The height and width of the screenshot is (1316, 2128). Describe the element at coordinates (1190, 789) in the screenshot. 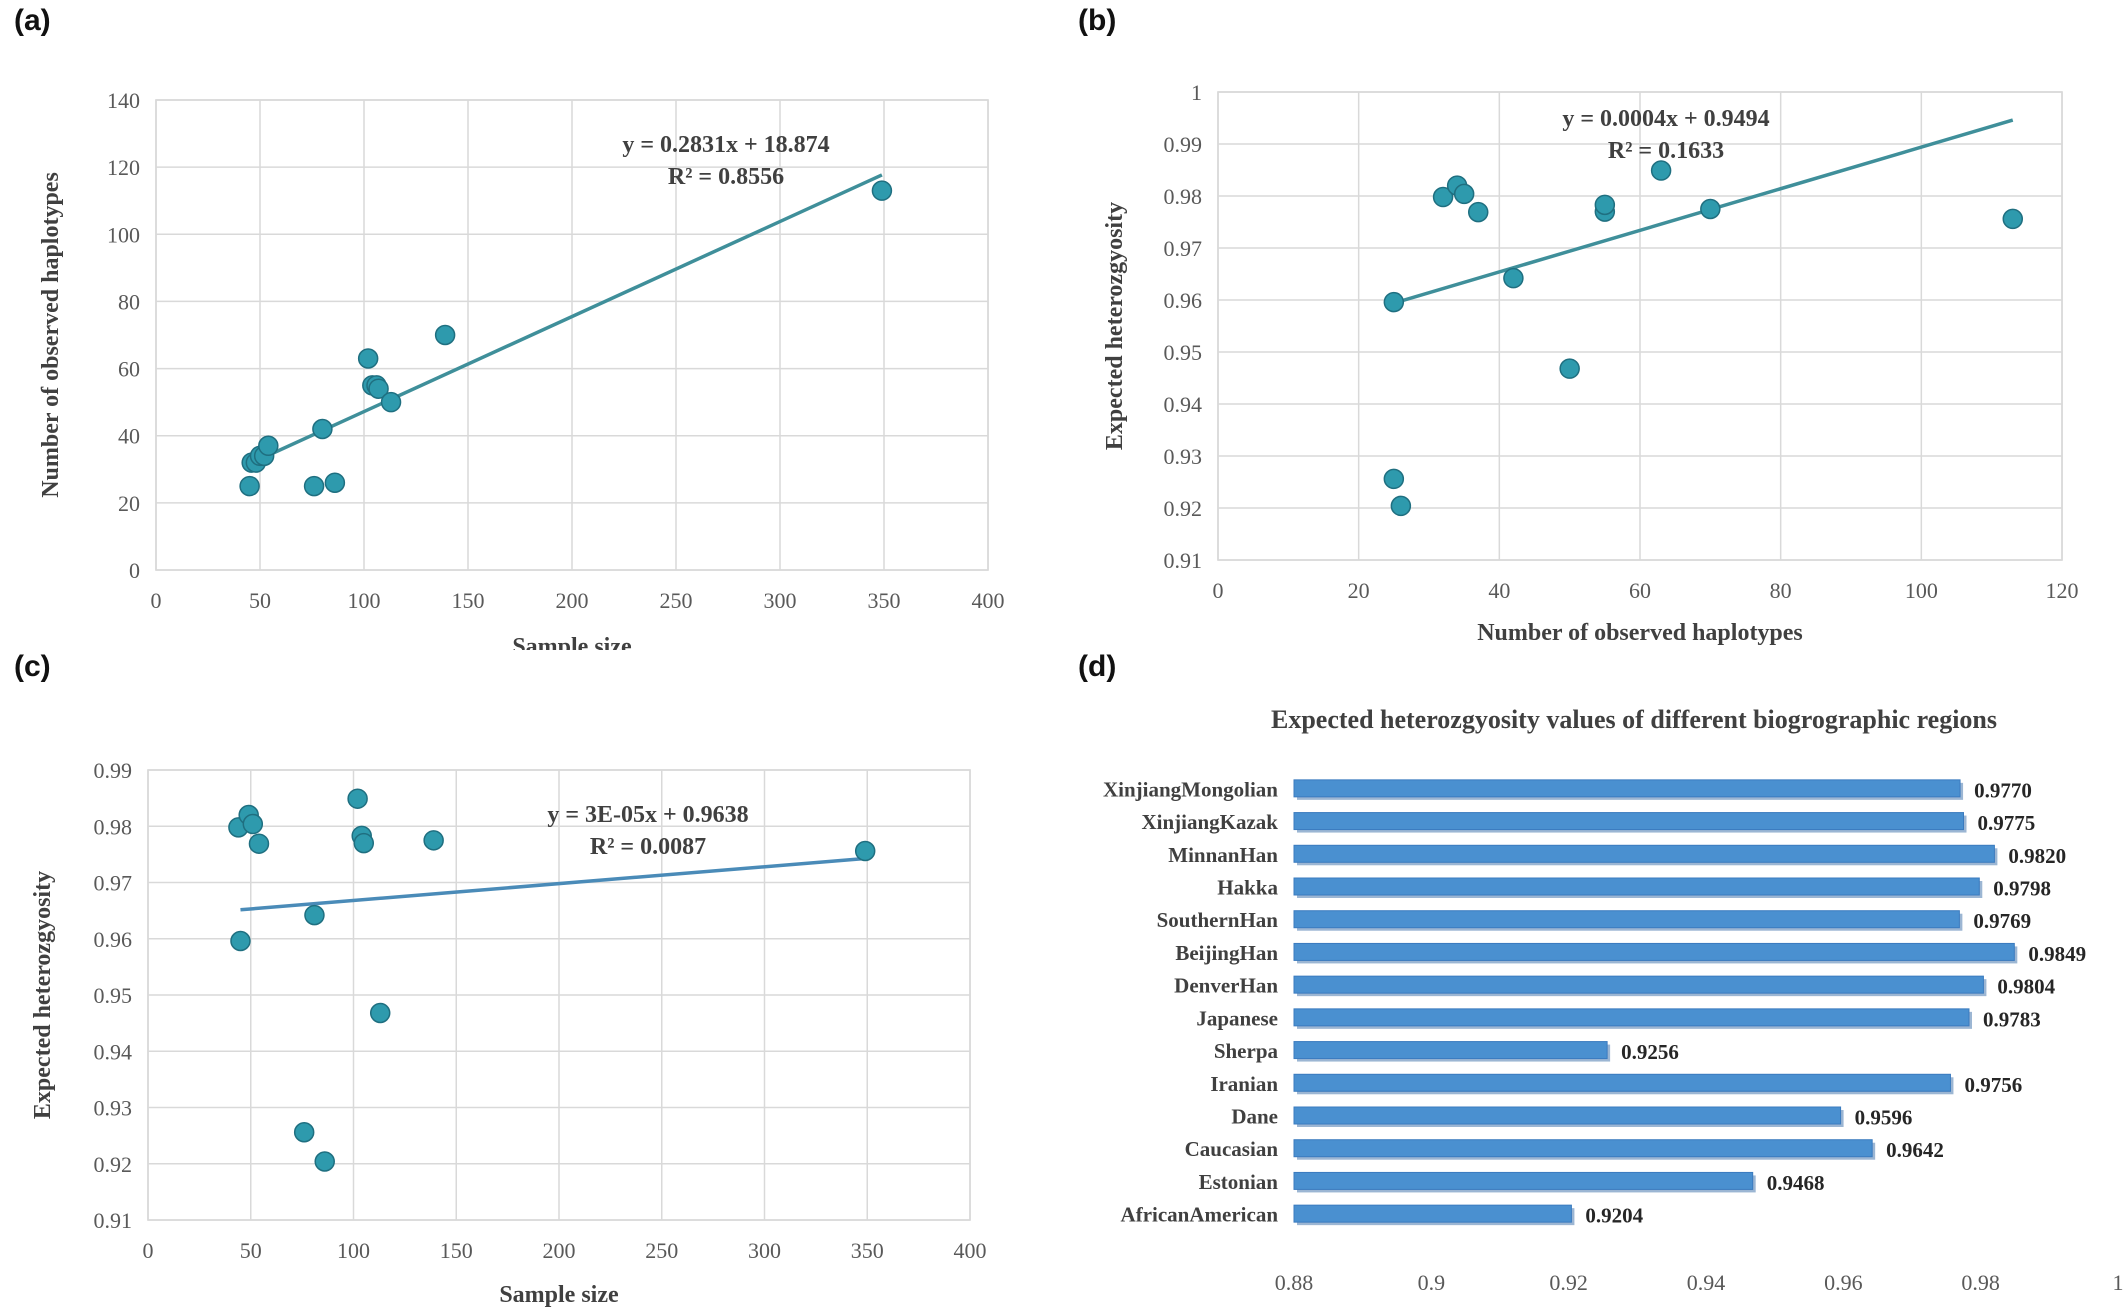

I see `category-label: XinjiangMongolian` at that location.